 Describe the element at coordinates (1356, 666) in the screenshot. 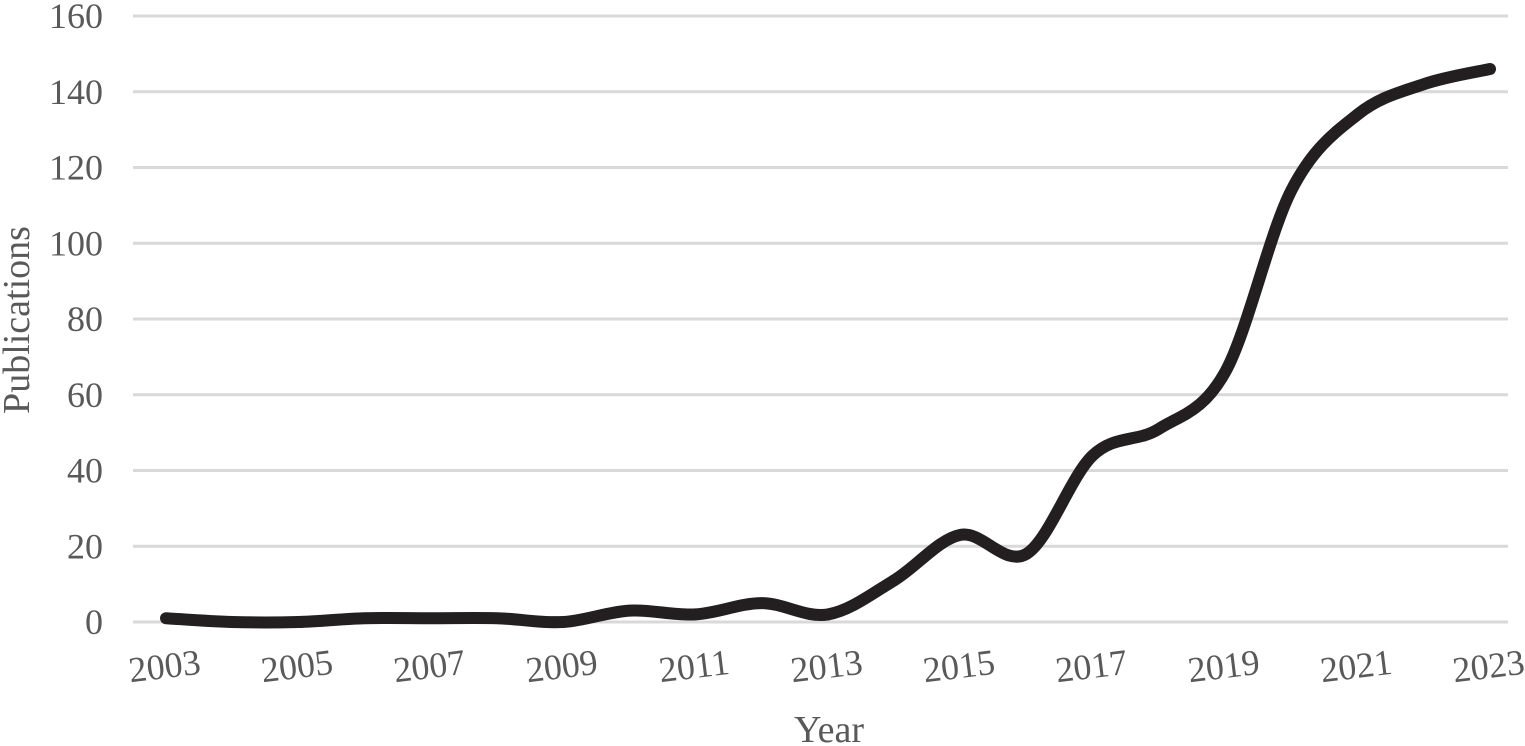

I see `x-tick-label: 2021` at that location.